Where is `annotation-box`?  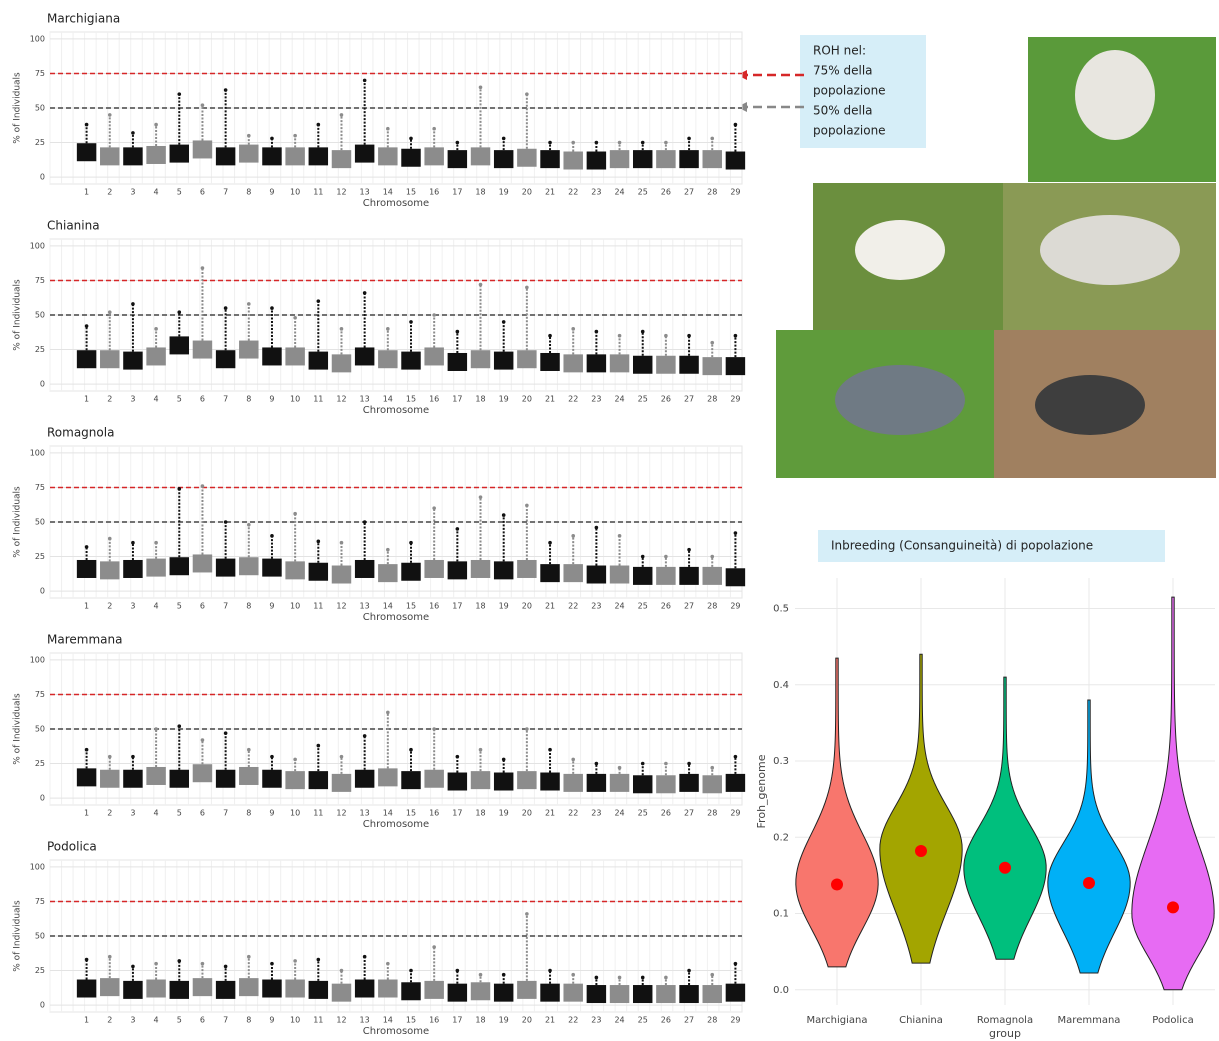
annotation-box is located at coordinates (863, 91).